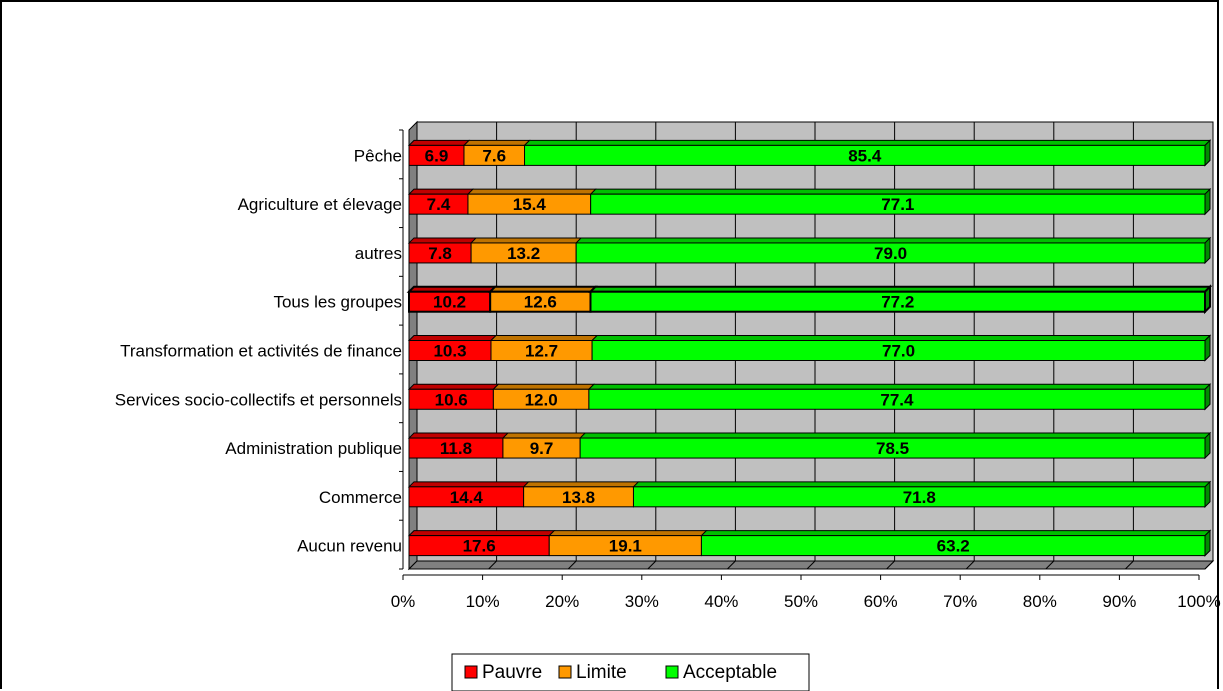 This screenshot has width=1223, height=691. I want to click on category-label: Agriculture et élevage, so click(320, 204).